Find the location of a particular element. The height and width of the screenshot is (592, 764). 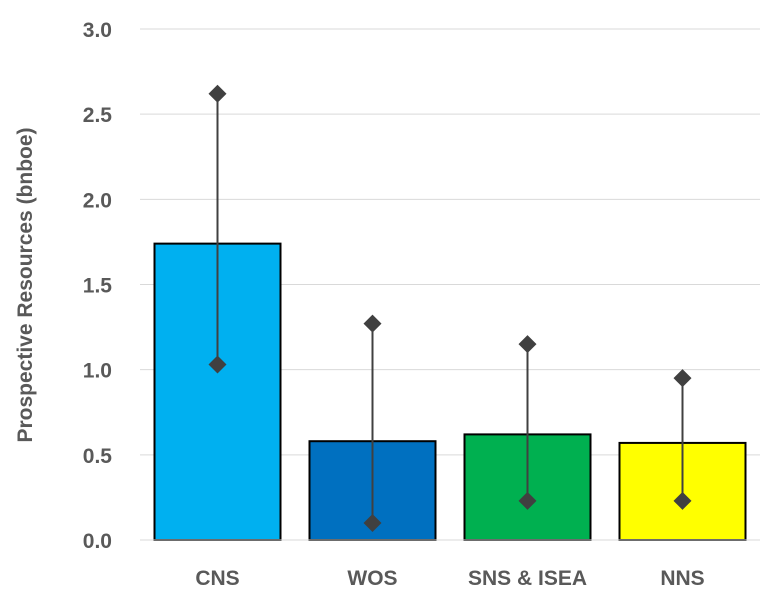

y-tick-label: 1.0 is located at coordinates (97, 371).